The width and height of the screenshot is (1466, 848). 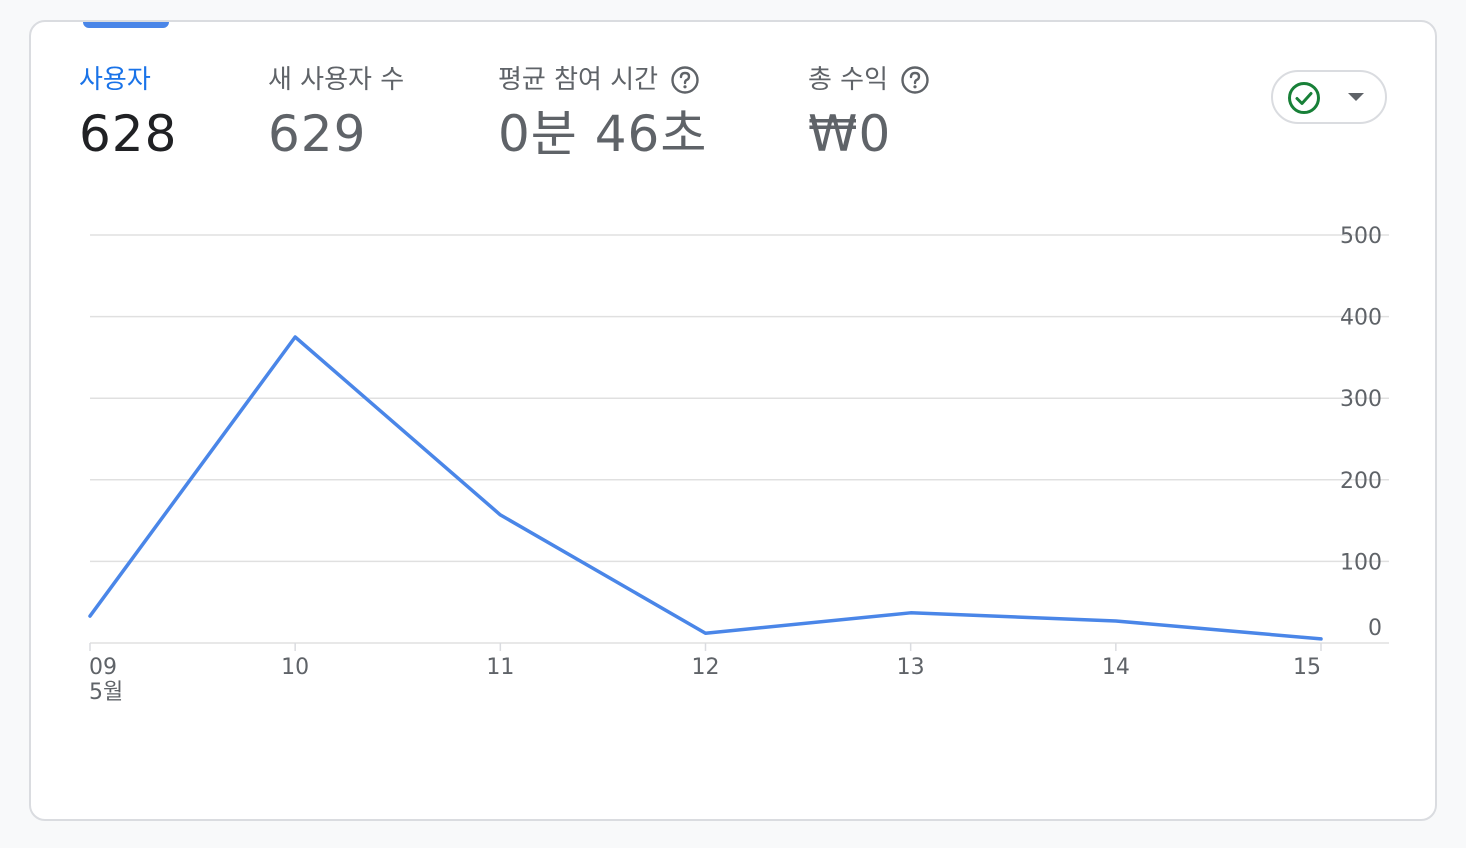 I want to click on metric-new-users-label: 새 사용자 수, so click(x=336, y=80).